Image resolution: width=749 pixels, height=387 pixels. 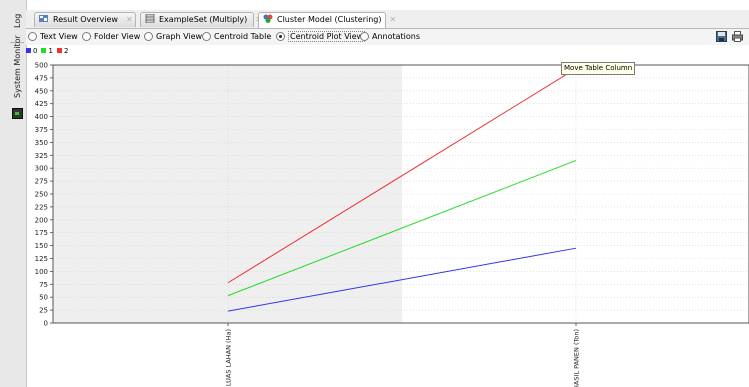 I want to click on y-tick-label: 350, so click(x=41, y=143).